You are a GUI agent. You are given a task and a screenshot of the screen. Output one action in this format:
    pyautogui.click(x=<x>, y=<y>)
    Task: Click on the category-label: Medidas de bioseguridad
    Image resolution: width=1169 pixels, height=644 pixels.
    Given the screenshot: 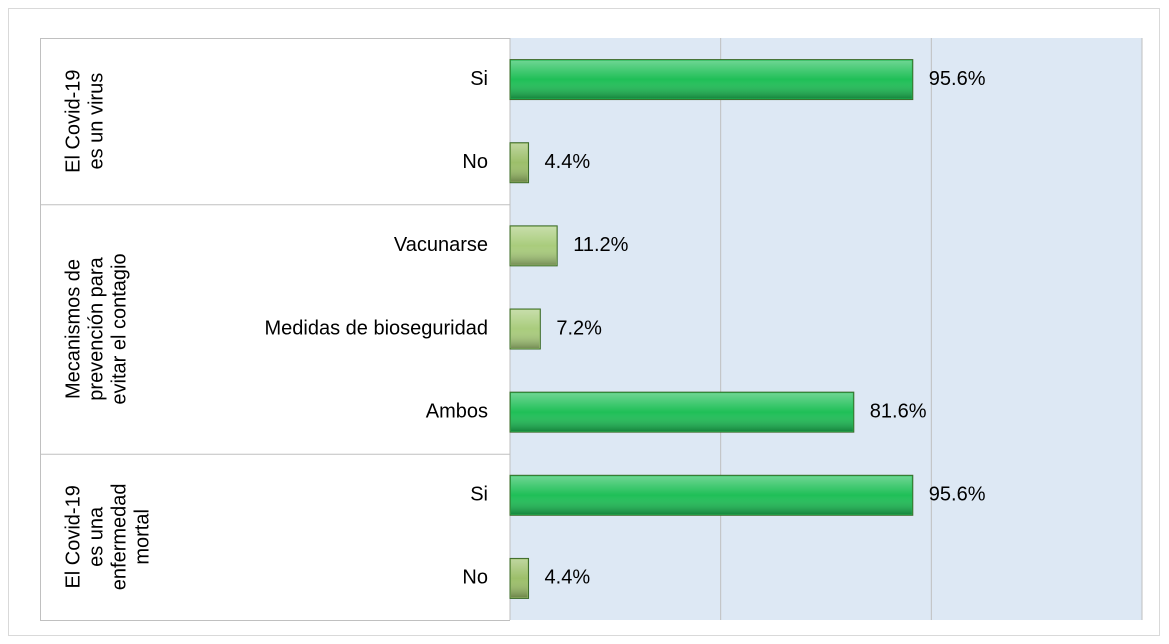 What is the action you would take?
    pyautogui.click(x=377, y=328)
    